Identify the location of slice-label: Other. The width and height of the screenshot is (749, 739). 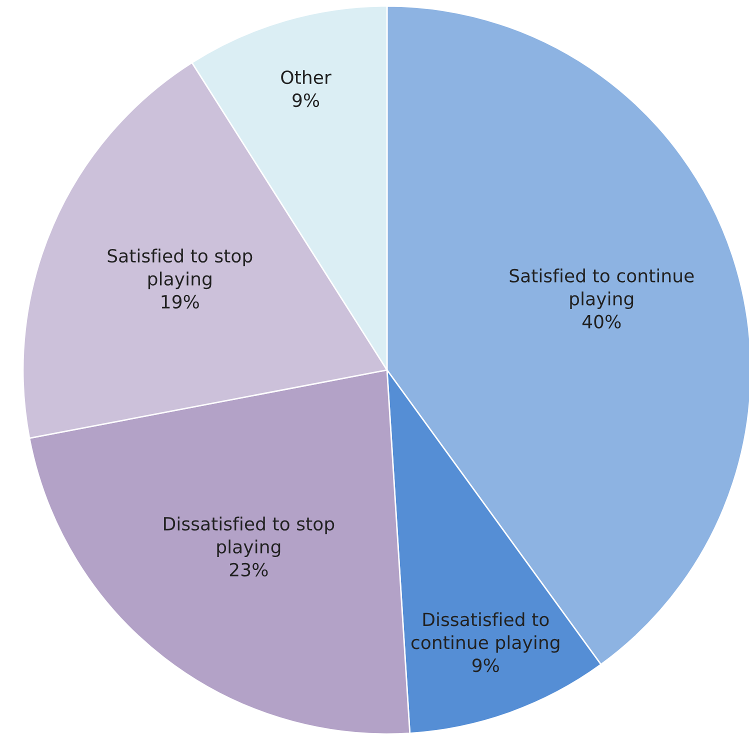
(306, 77).